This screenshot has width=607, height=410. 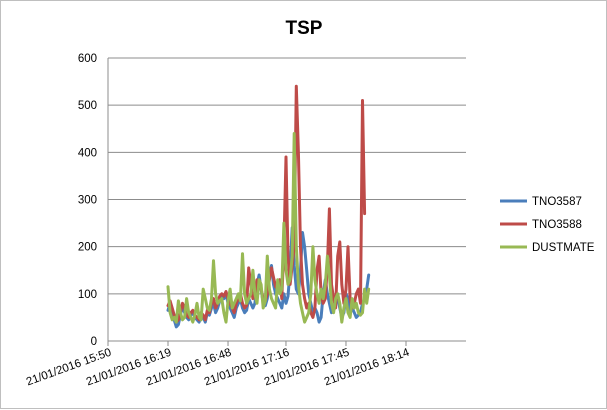 What do you see at coordinates (563, 248) in the screenshot?
I see `legend-label-dustmate: DUSTMATE` at bounding box center [563, 248].